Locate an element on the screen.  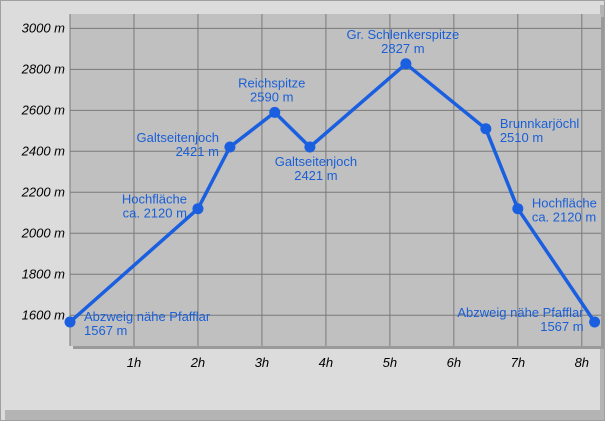
x-tick-label: 4h is located at coordinates (326, 362).